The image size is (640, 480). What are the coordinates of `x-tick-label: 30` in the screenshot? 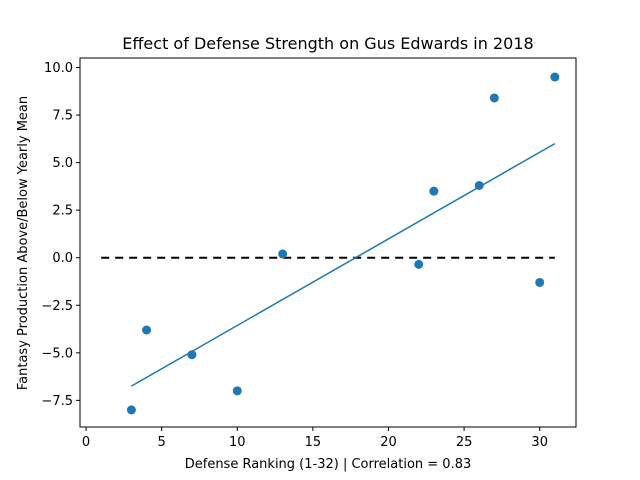 It's located at (539, 442).